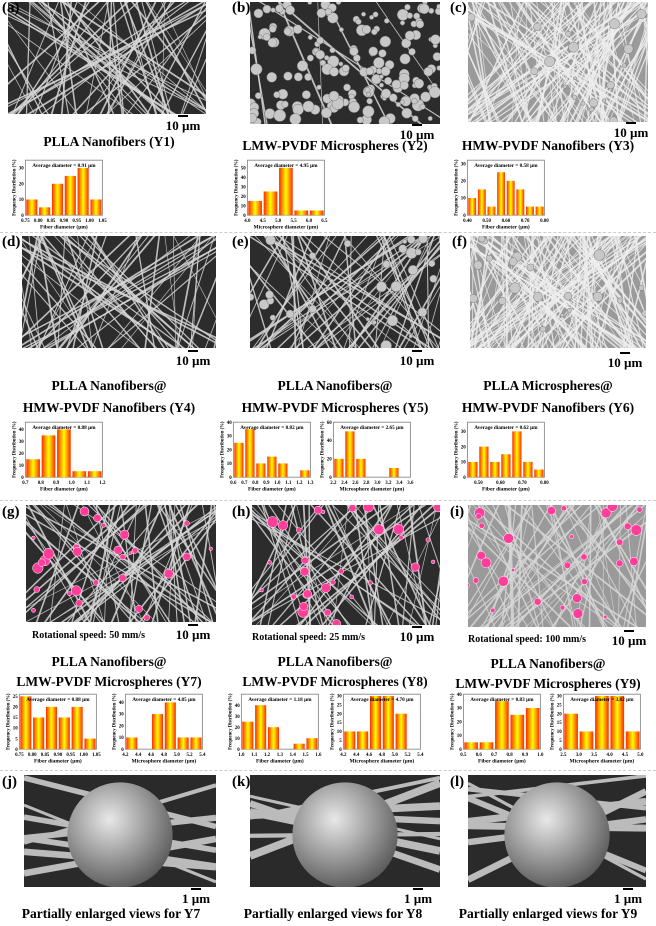  I want to click on rotational-speed-g: Rotational speed: 50 mm/s, so click(89, 635).